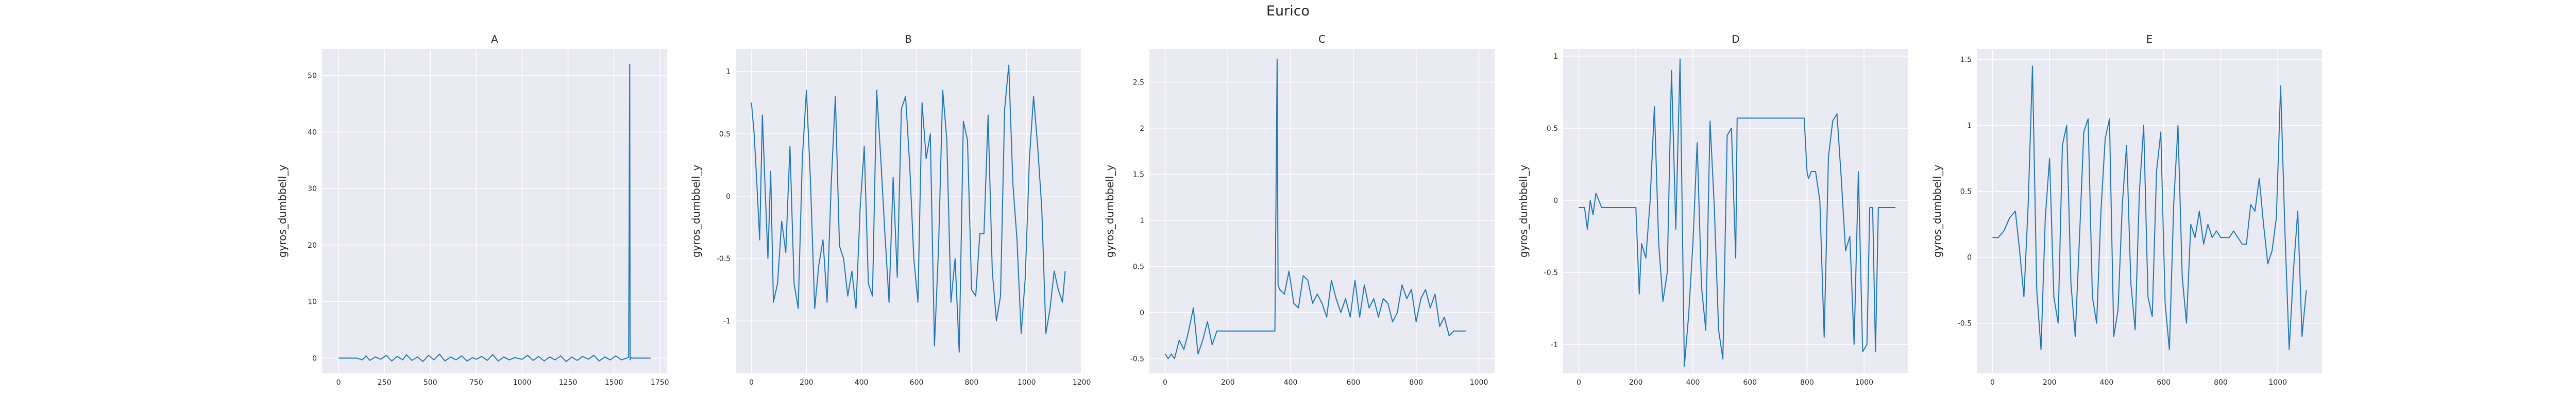 Image resolution: width=2576 pixels, height=412 pixels. What do you see at coordinates (1322, 39) in the screenshot?
I see `chart-title: C` at bounding box center [1322, 39].